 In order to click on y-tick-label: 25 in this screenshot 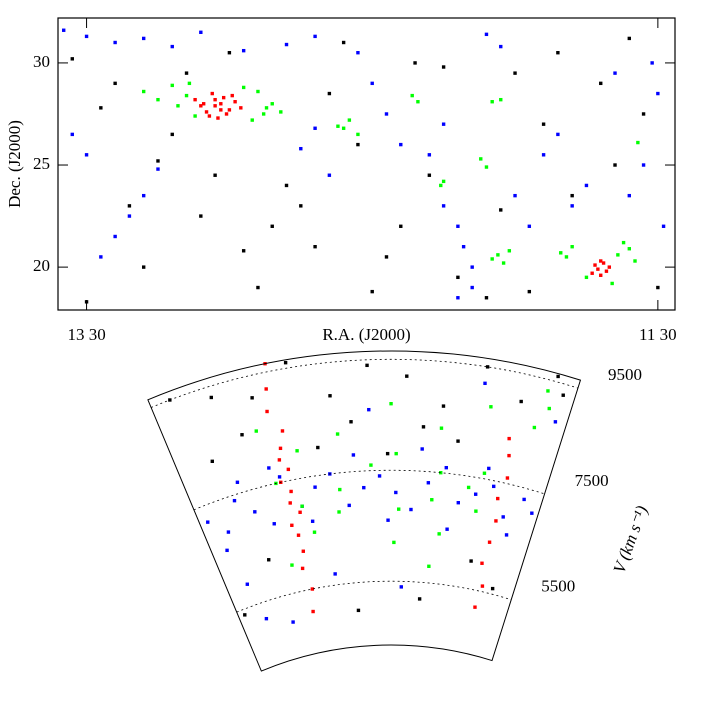, I will do `click(41, 163)`.